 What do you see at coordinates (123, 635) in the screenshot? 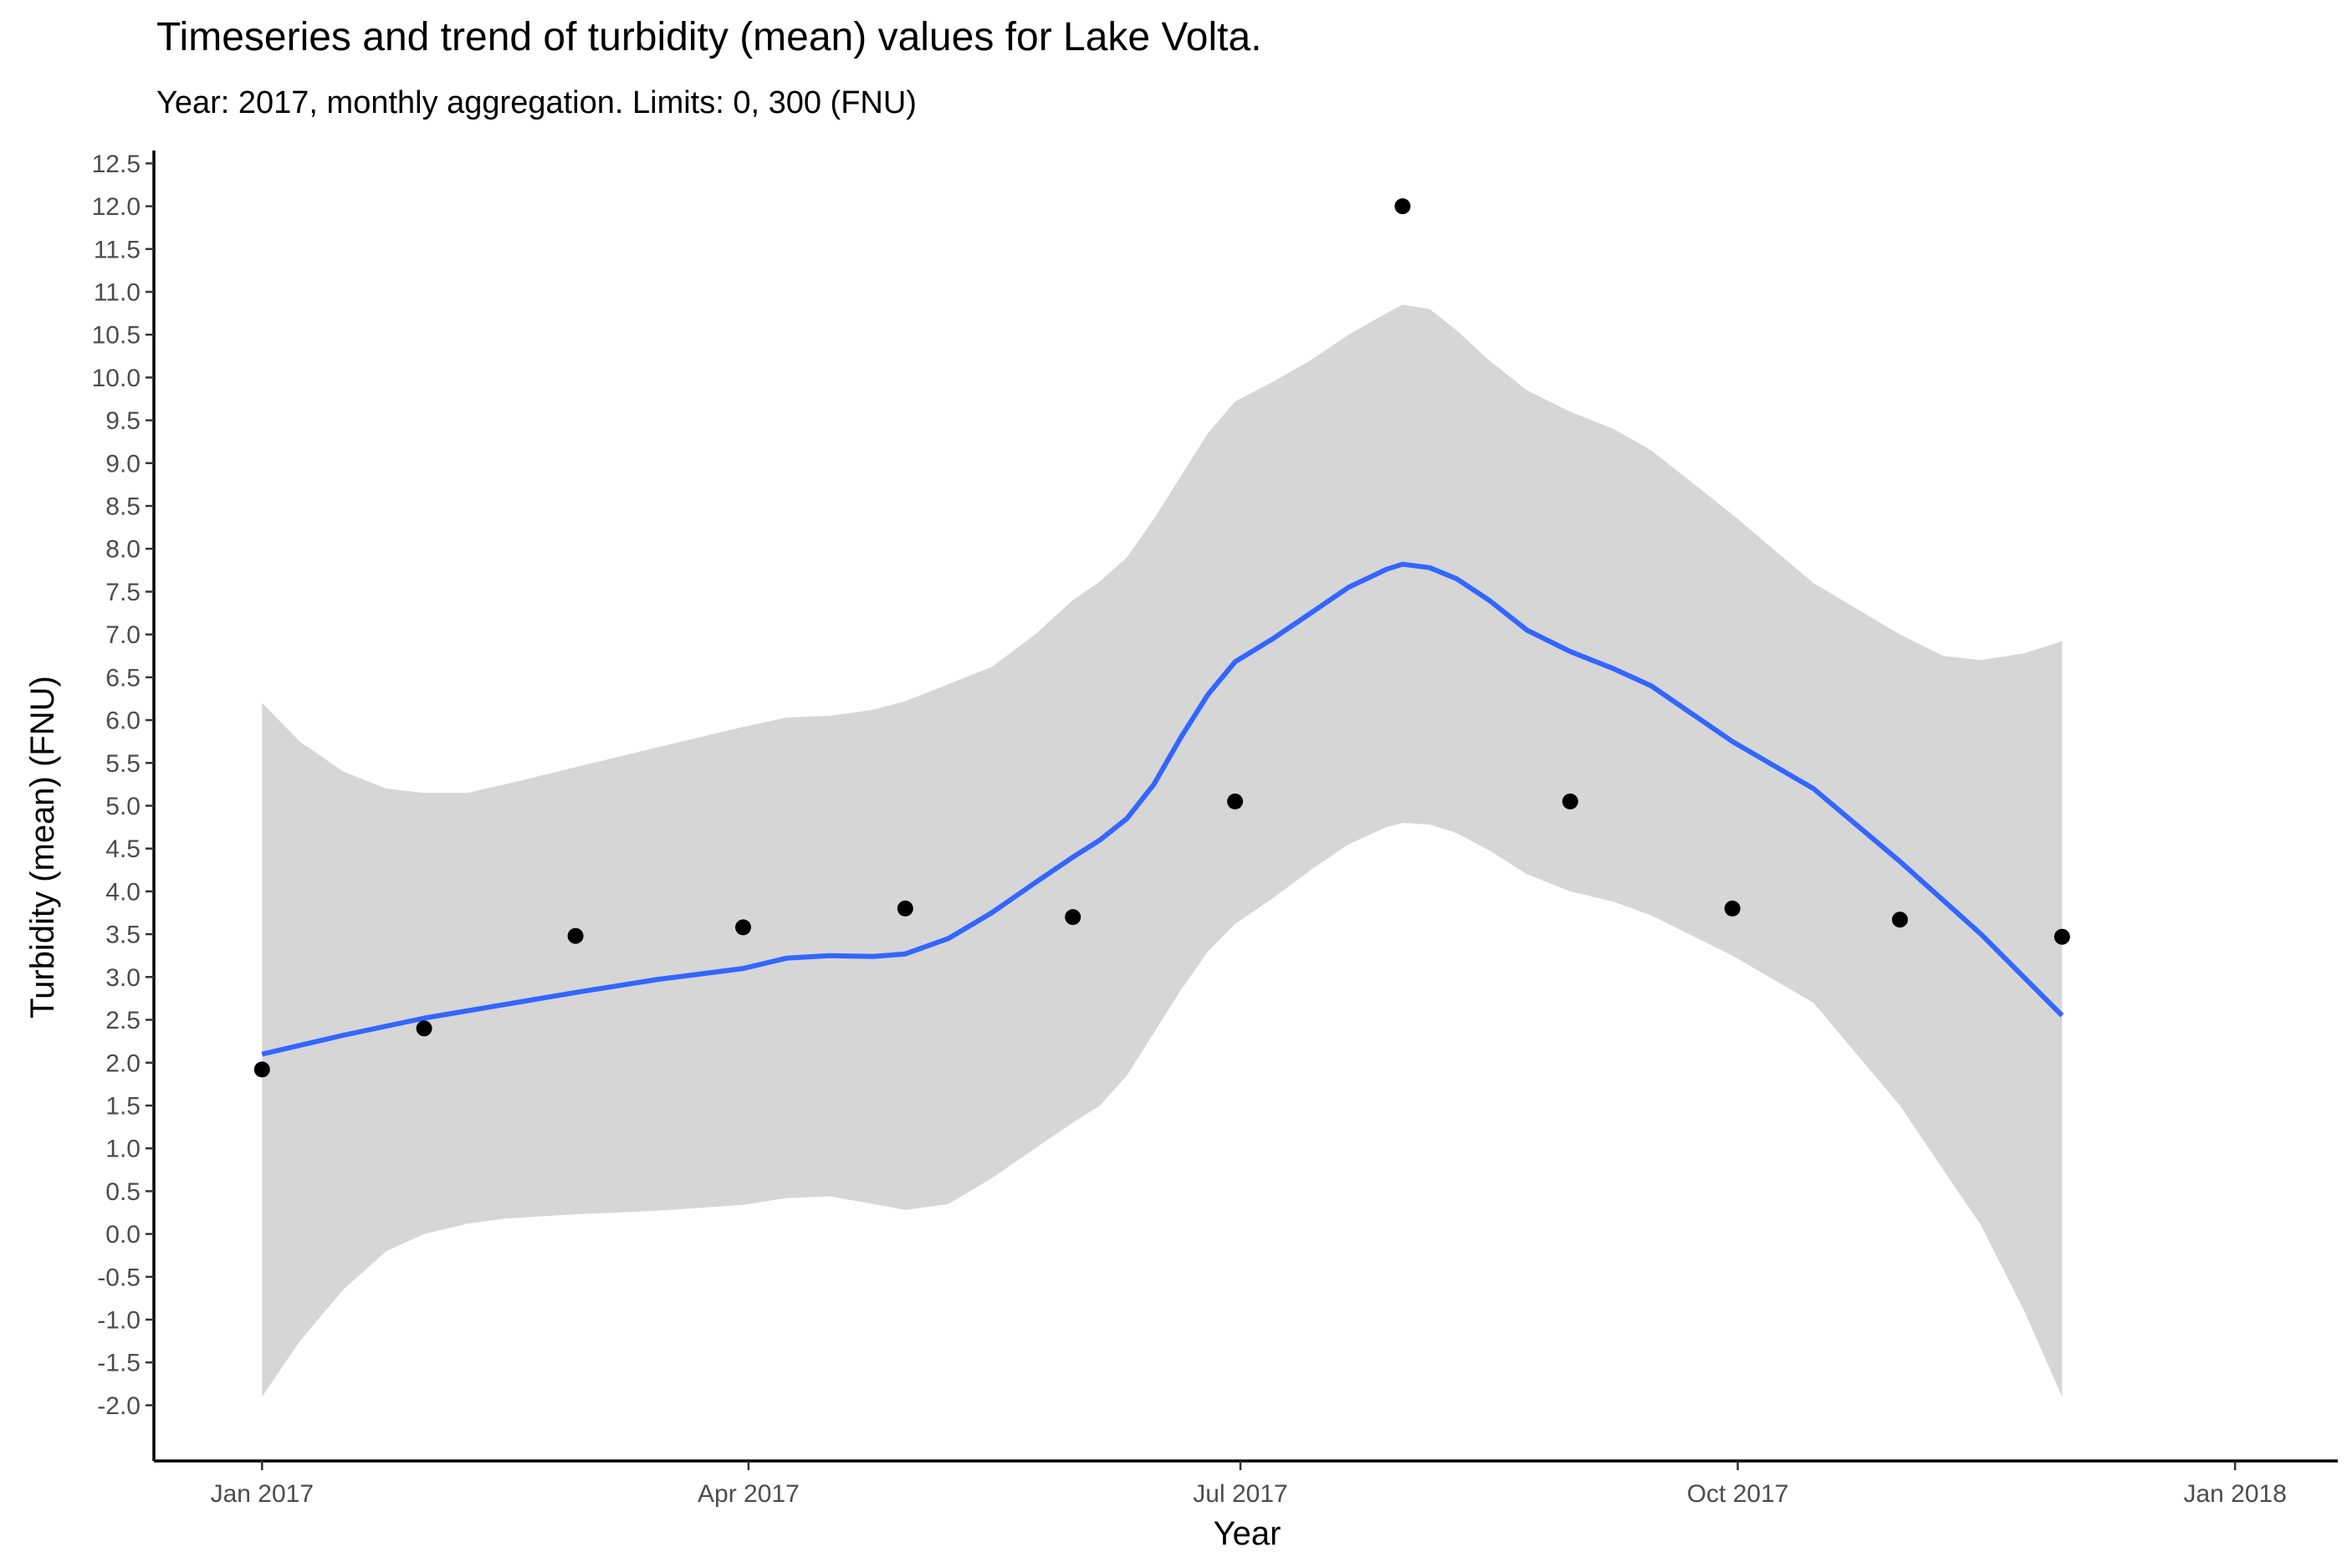
I see `y-tick-label: 7.0` at bounding box center [123, 635].